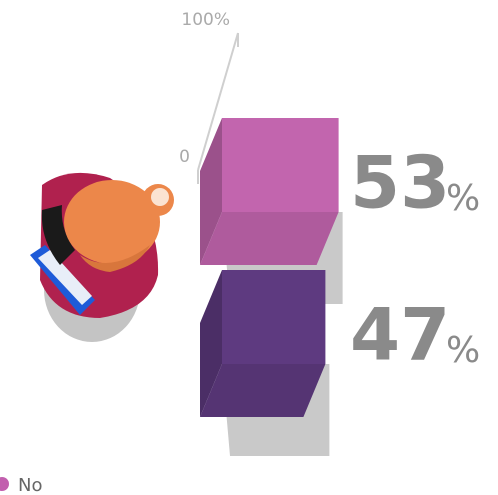 This screenshot has height=495, width=498. I want to click on tick-label: 0, so click(184, 157).